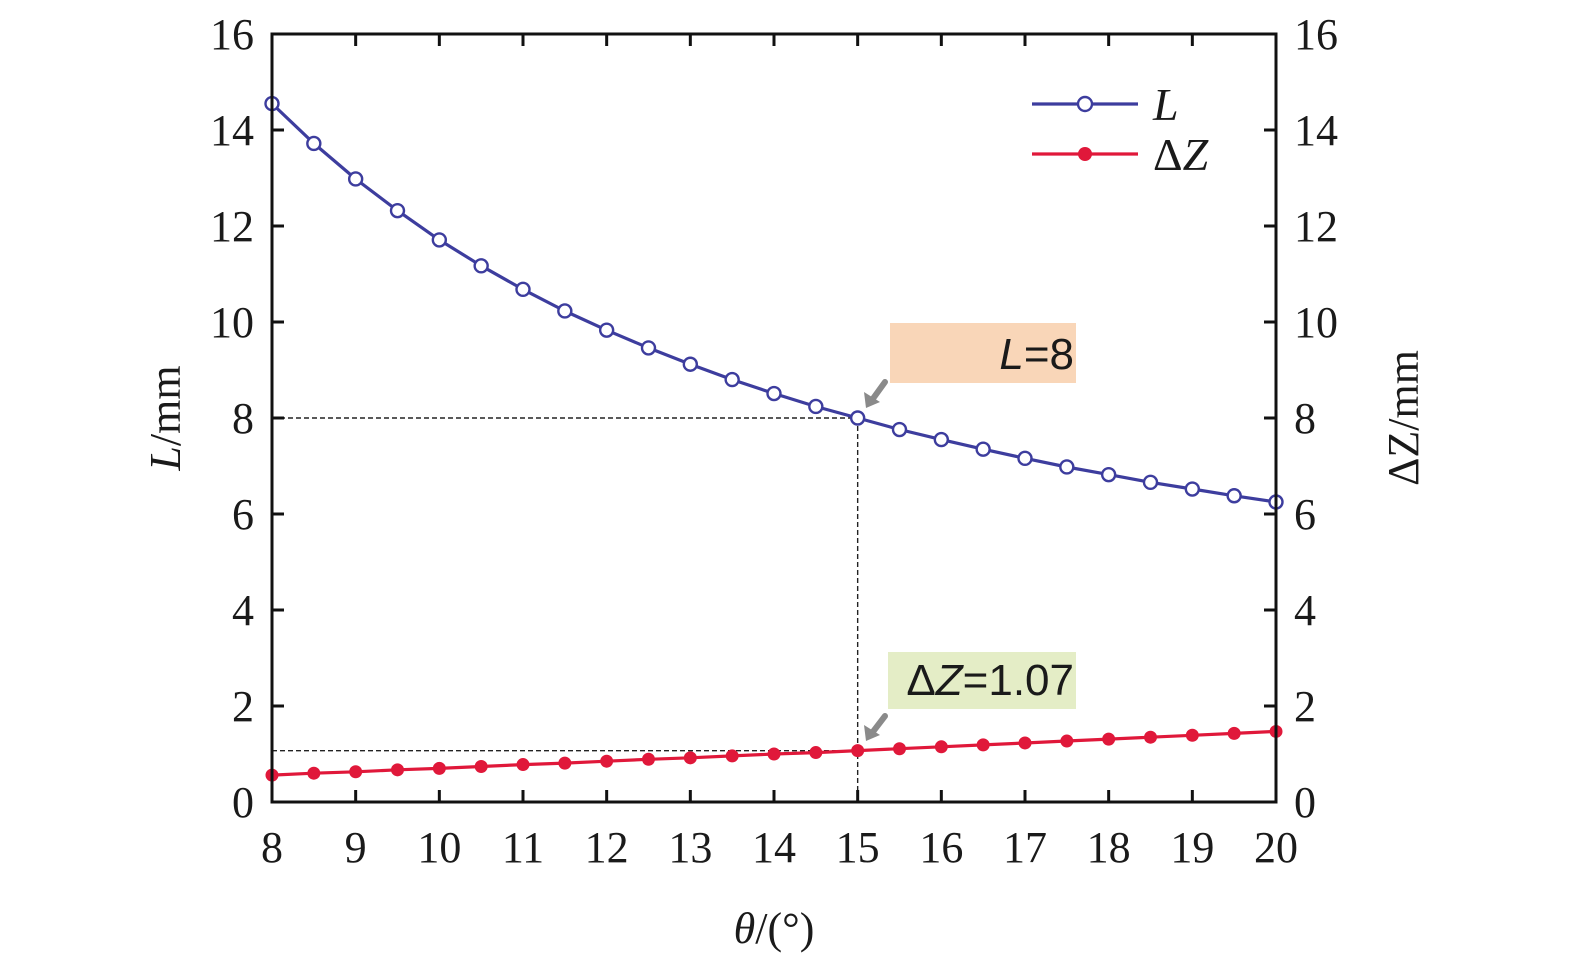 This screenshot has width=1575, height=959. What do you see at coordinates (1025, 847) in the screenshot?
I see `x-tick-label: 17` at bounding box center [1025, 847].